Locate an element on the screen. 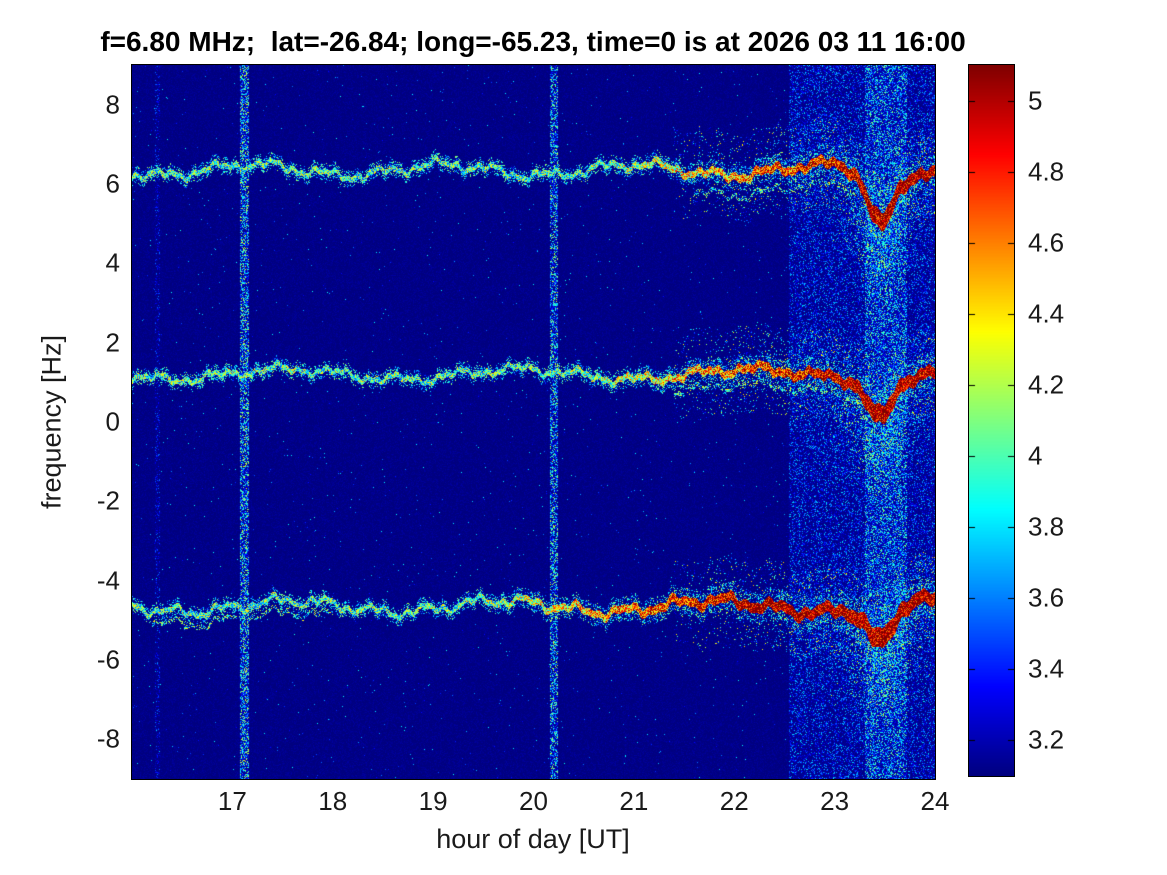 The height and width of the screenshot is (875, 1167). colorbar-tick-label: 3.2 is located at coordinates (1046, 739).